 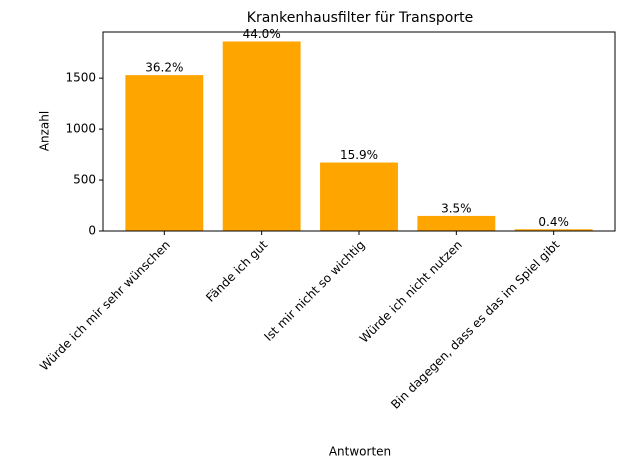 I want to click on chart-title: Krankenhausfilter für Transporte, so click(x=360, y=18).